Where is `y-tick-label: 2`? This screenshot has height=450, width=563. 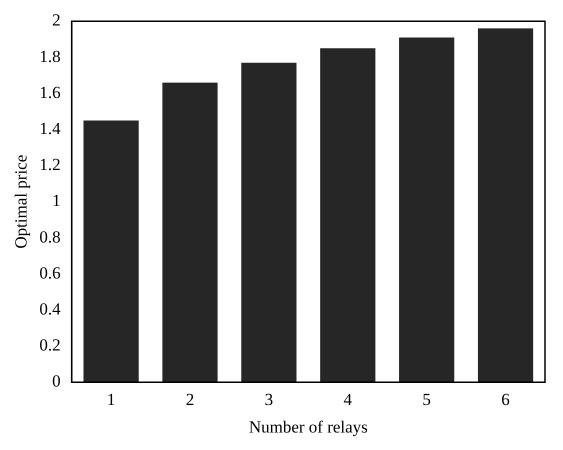
y-tick-label: 2 is located at coordinates (56, 20).